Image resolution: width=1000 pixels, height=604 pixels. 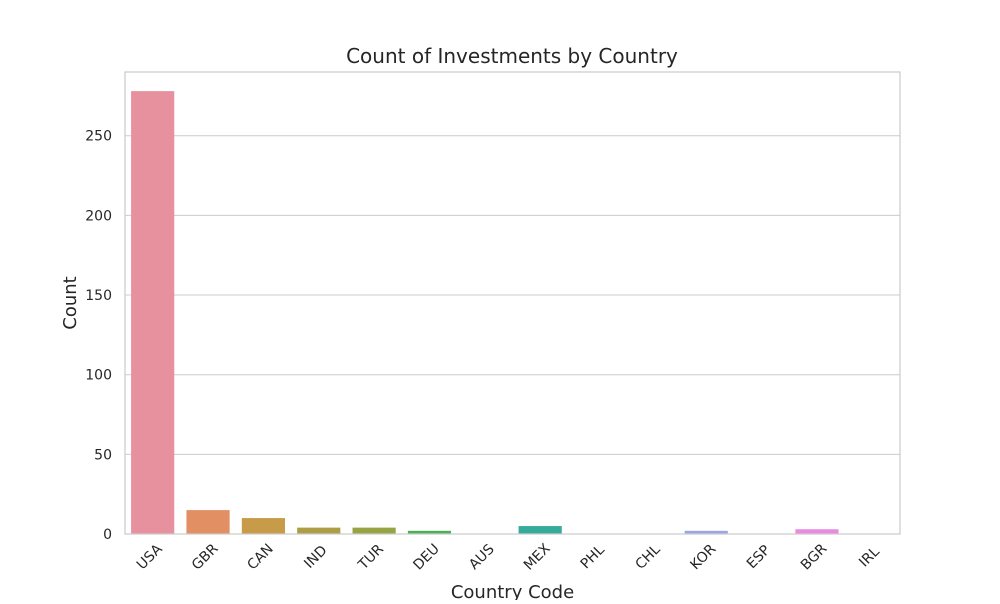 What do you see at coordinates (593, 557) in the screenshot?
I see `x-tick-label-phl: PHL` at bounding box center [593, 557].